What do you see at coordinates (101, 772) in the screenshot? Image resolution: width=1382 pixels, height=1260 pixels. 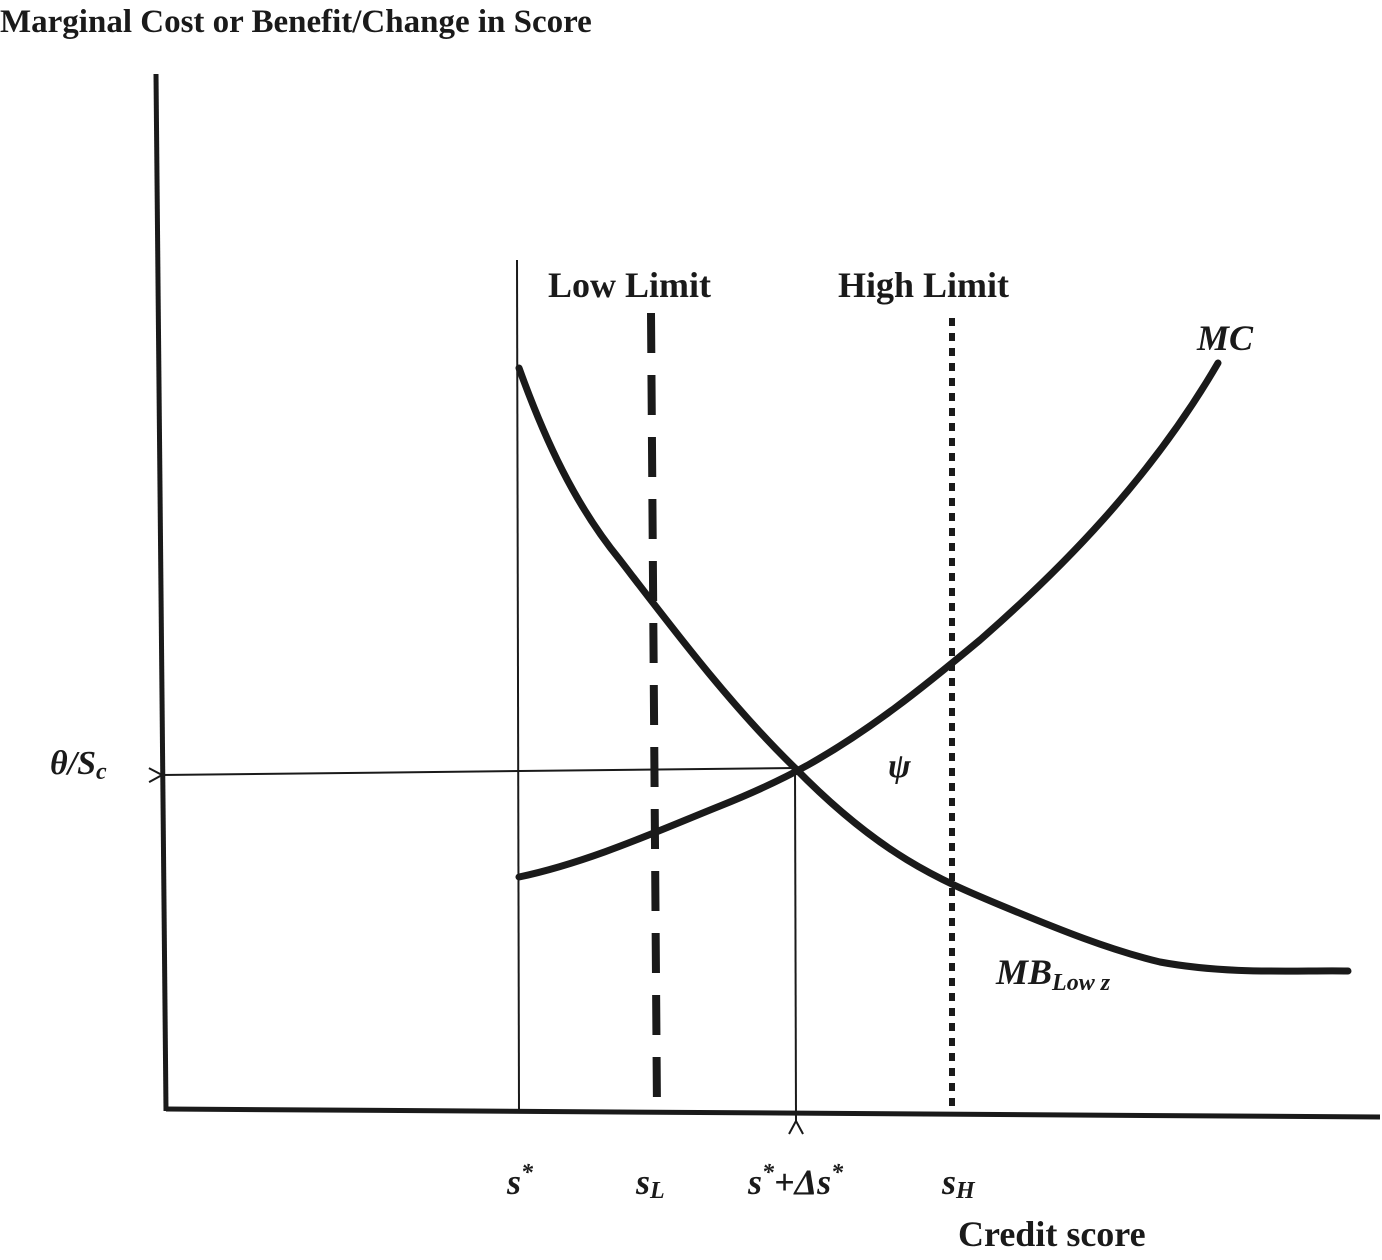 I see `theta-sc-subscript: c` at bounding box center [101, 772].